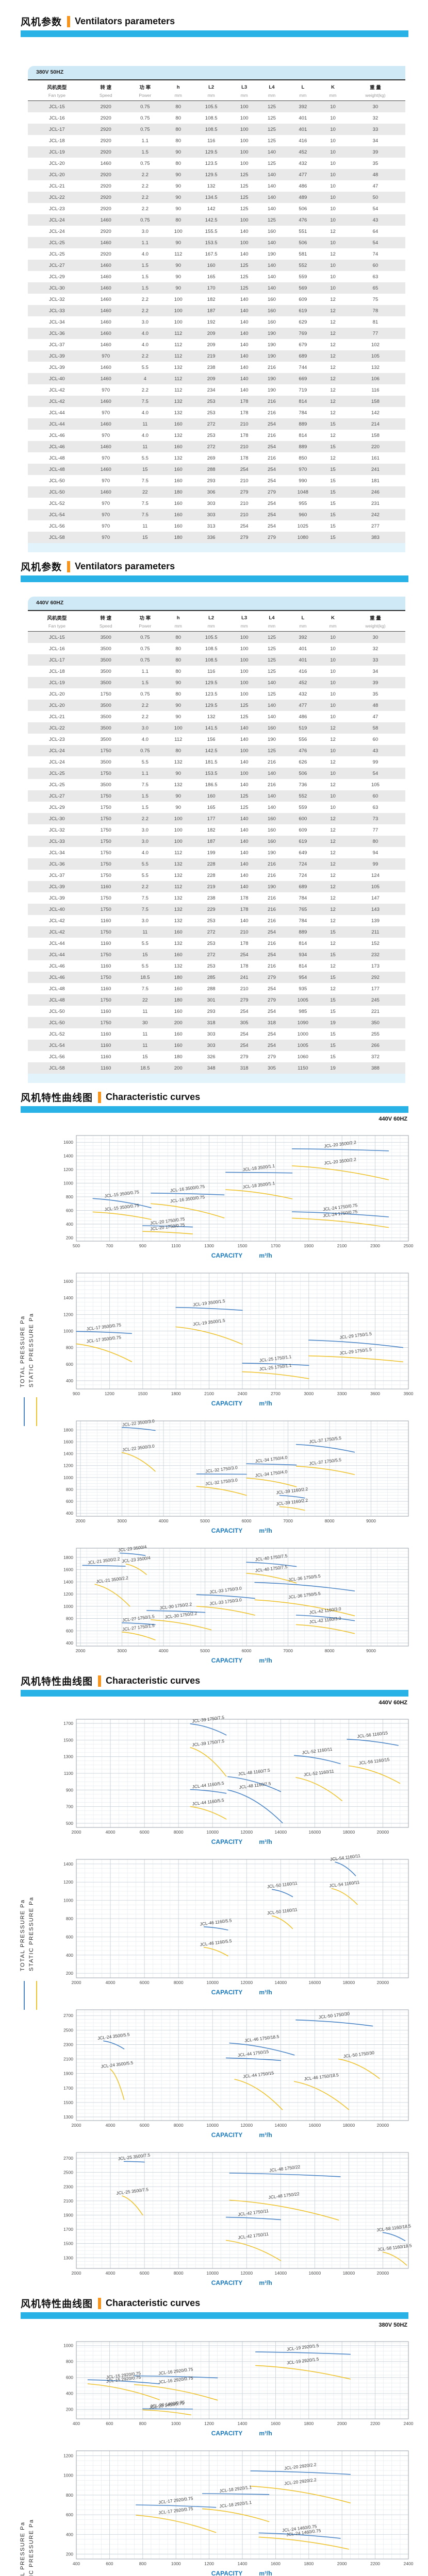 The width and height of the screenshot is (428, 2576). Describe the element at coordinates (70, 1489) in the screenshot. I see `y-tick-label: 800` at that location.